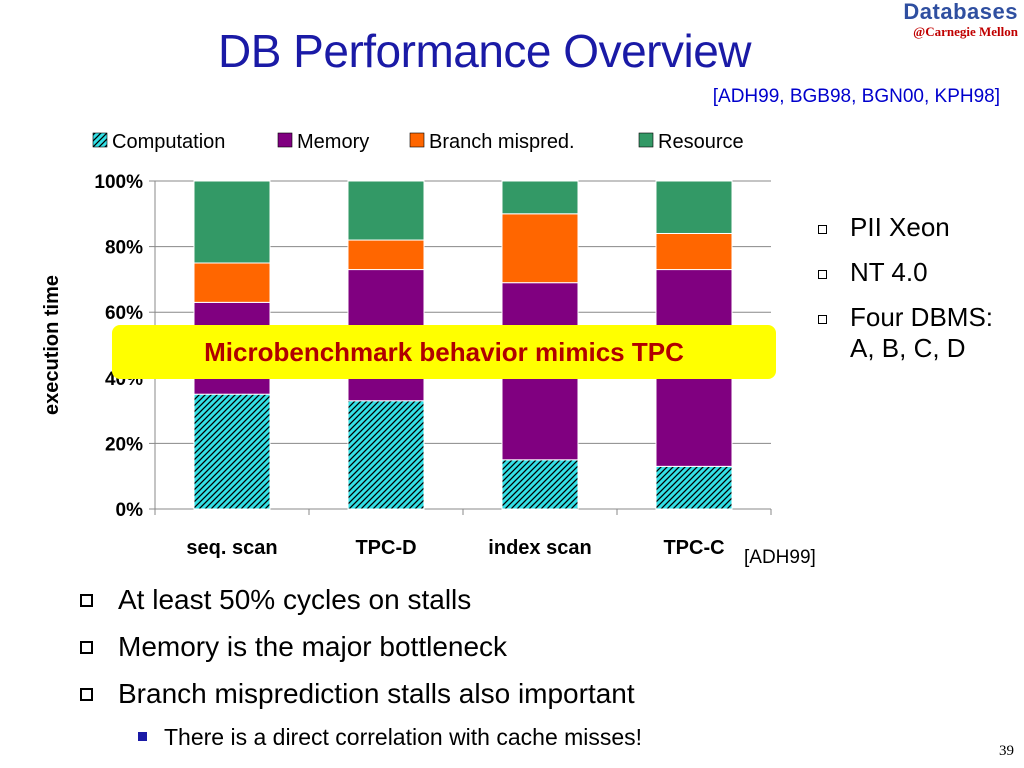 Image resolution: width=1024 pixels, height=768 pixels. What do you see at coordinates (357, 603) in the screenshot?
I see `finding-item: At least 50% cycles on stalls` at bounding box center [357, 603].